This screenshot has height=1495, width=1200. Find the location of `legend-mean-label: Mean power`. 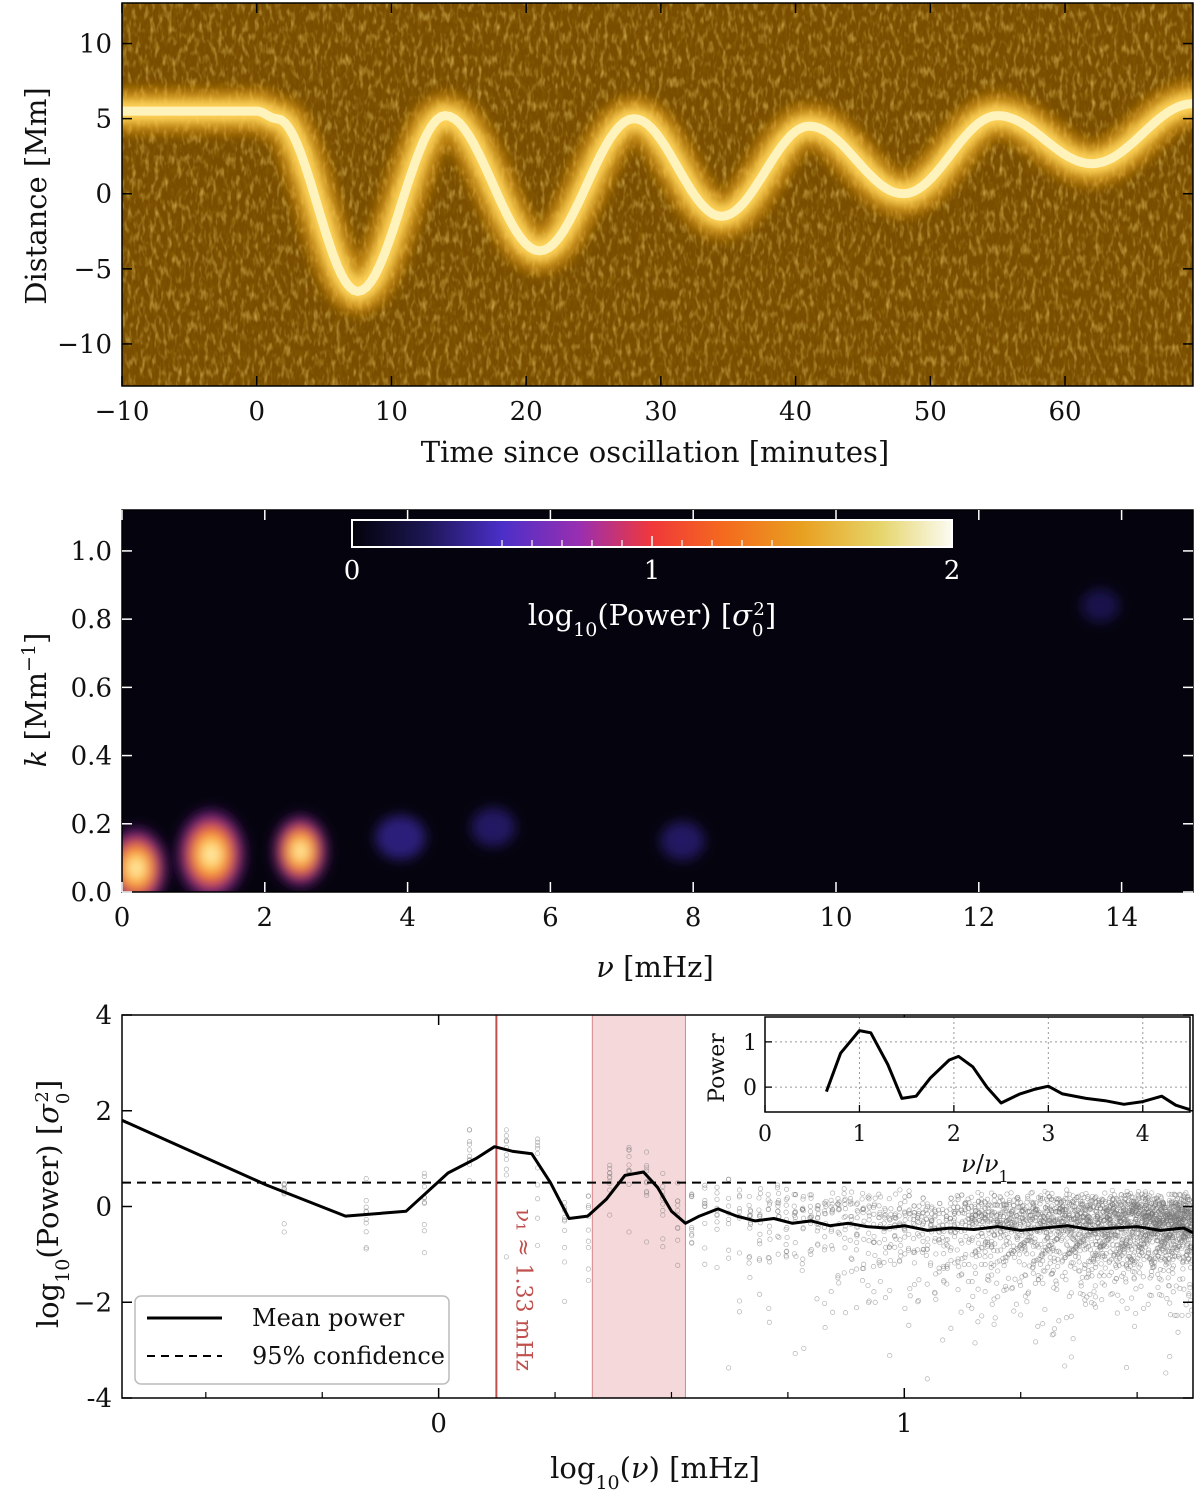

legend-mean-label: Mean power is located at coordinates (328, 1318).